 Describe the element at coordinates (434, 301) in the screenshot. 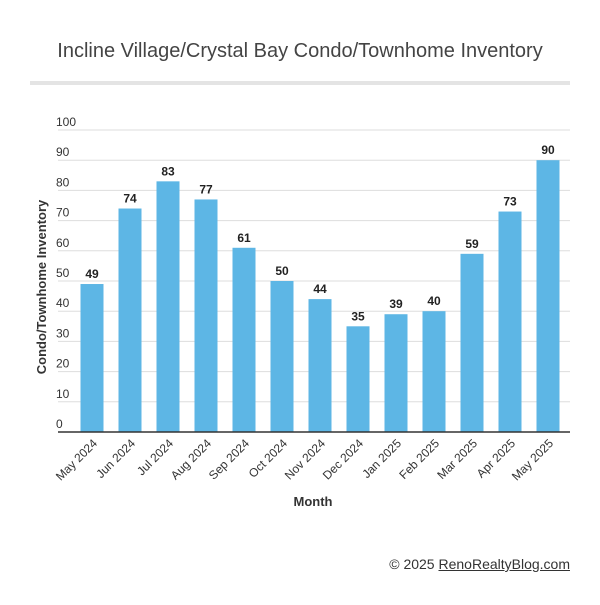

I see `data-label: 40` at that location.